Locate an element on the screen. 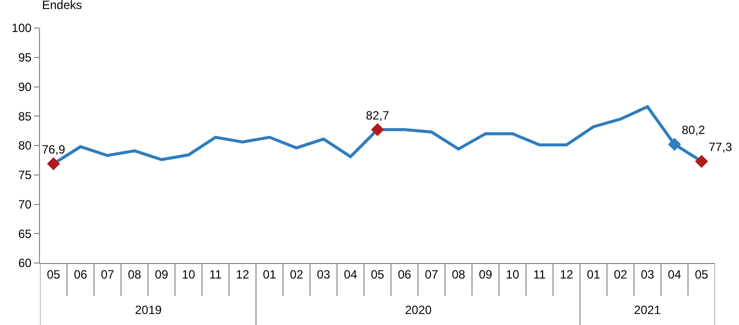  data-label: 77,3 is located at coordinates (720, 147).